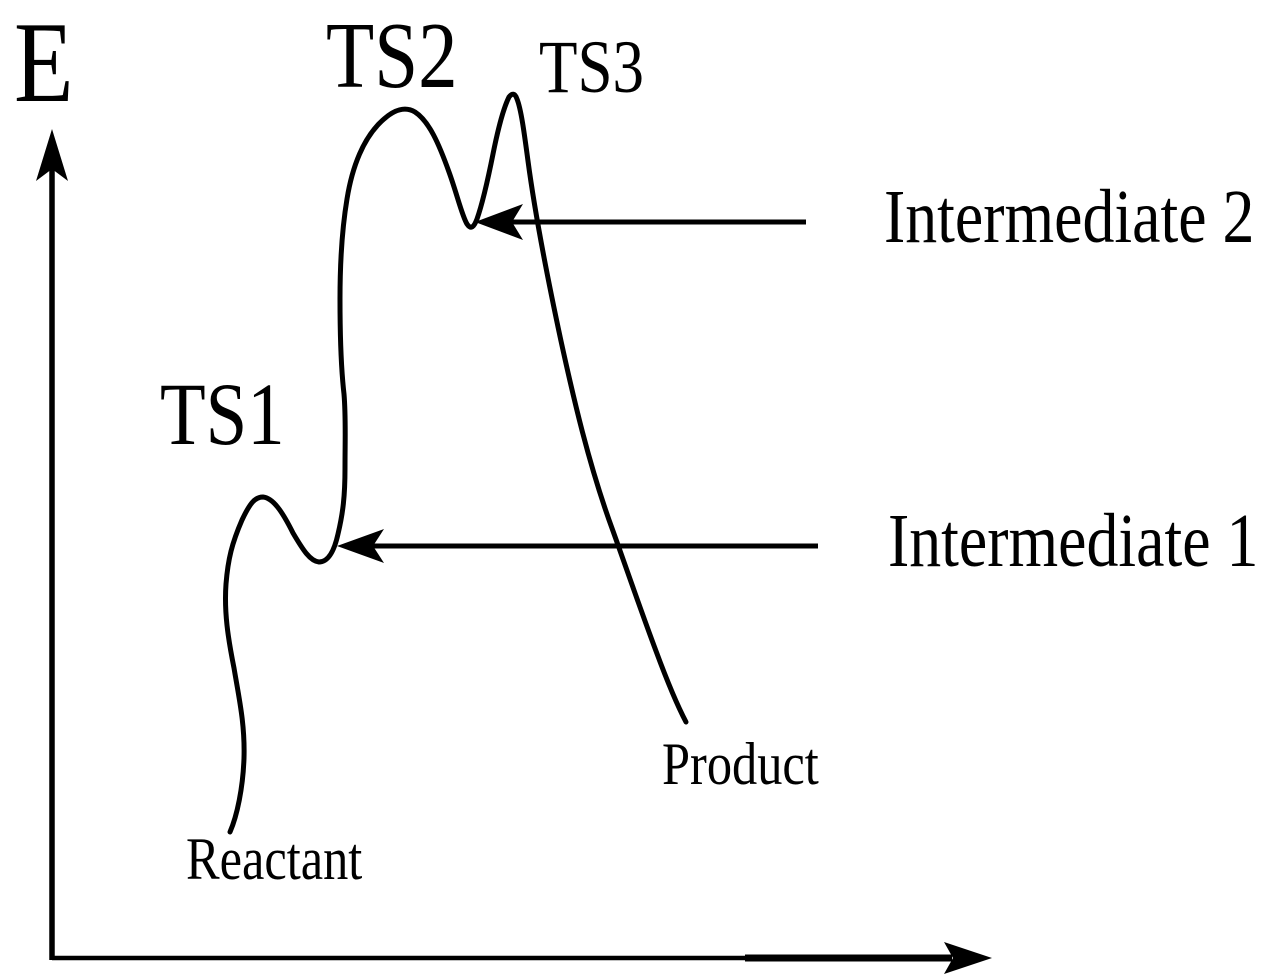  What do you see at coordinates (1073, 541) in the screenshot?
I see `intermediate1-label: Intermediate 1` at bounding box center [1073, 541].